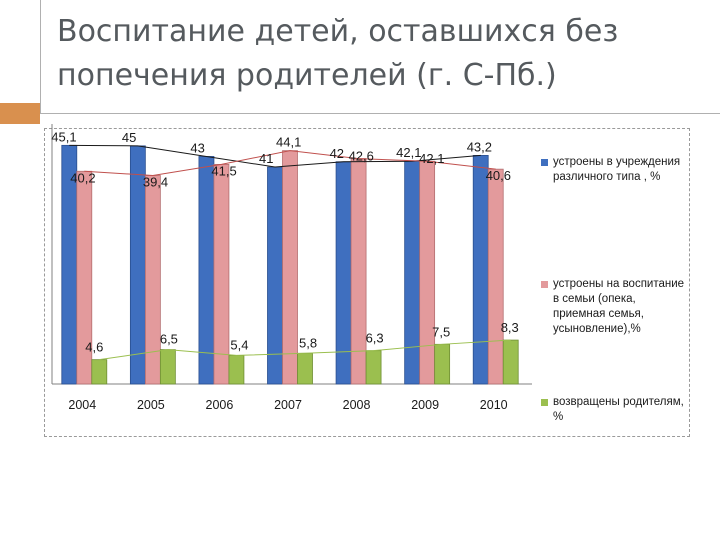 The image size is (720, 540). Describe the element at coordinates (441, 331) in the screenshot. I see `data-label-2-2009: 7,5` at that location.